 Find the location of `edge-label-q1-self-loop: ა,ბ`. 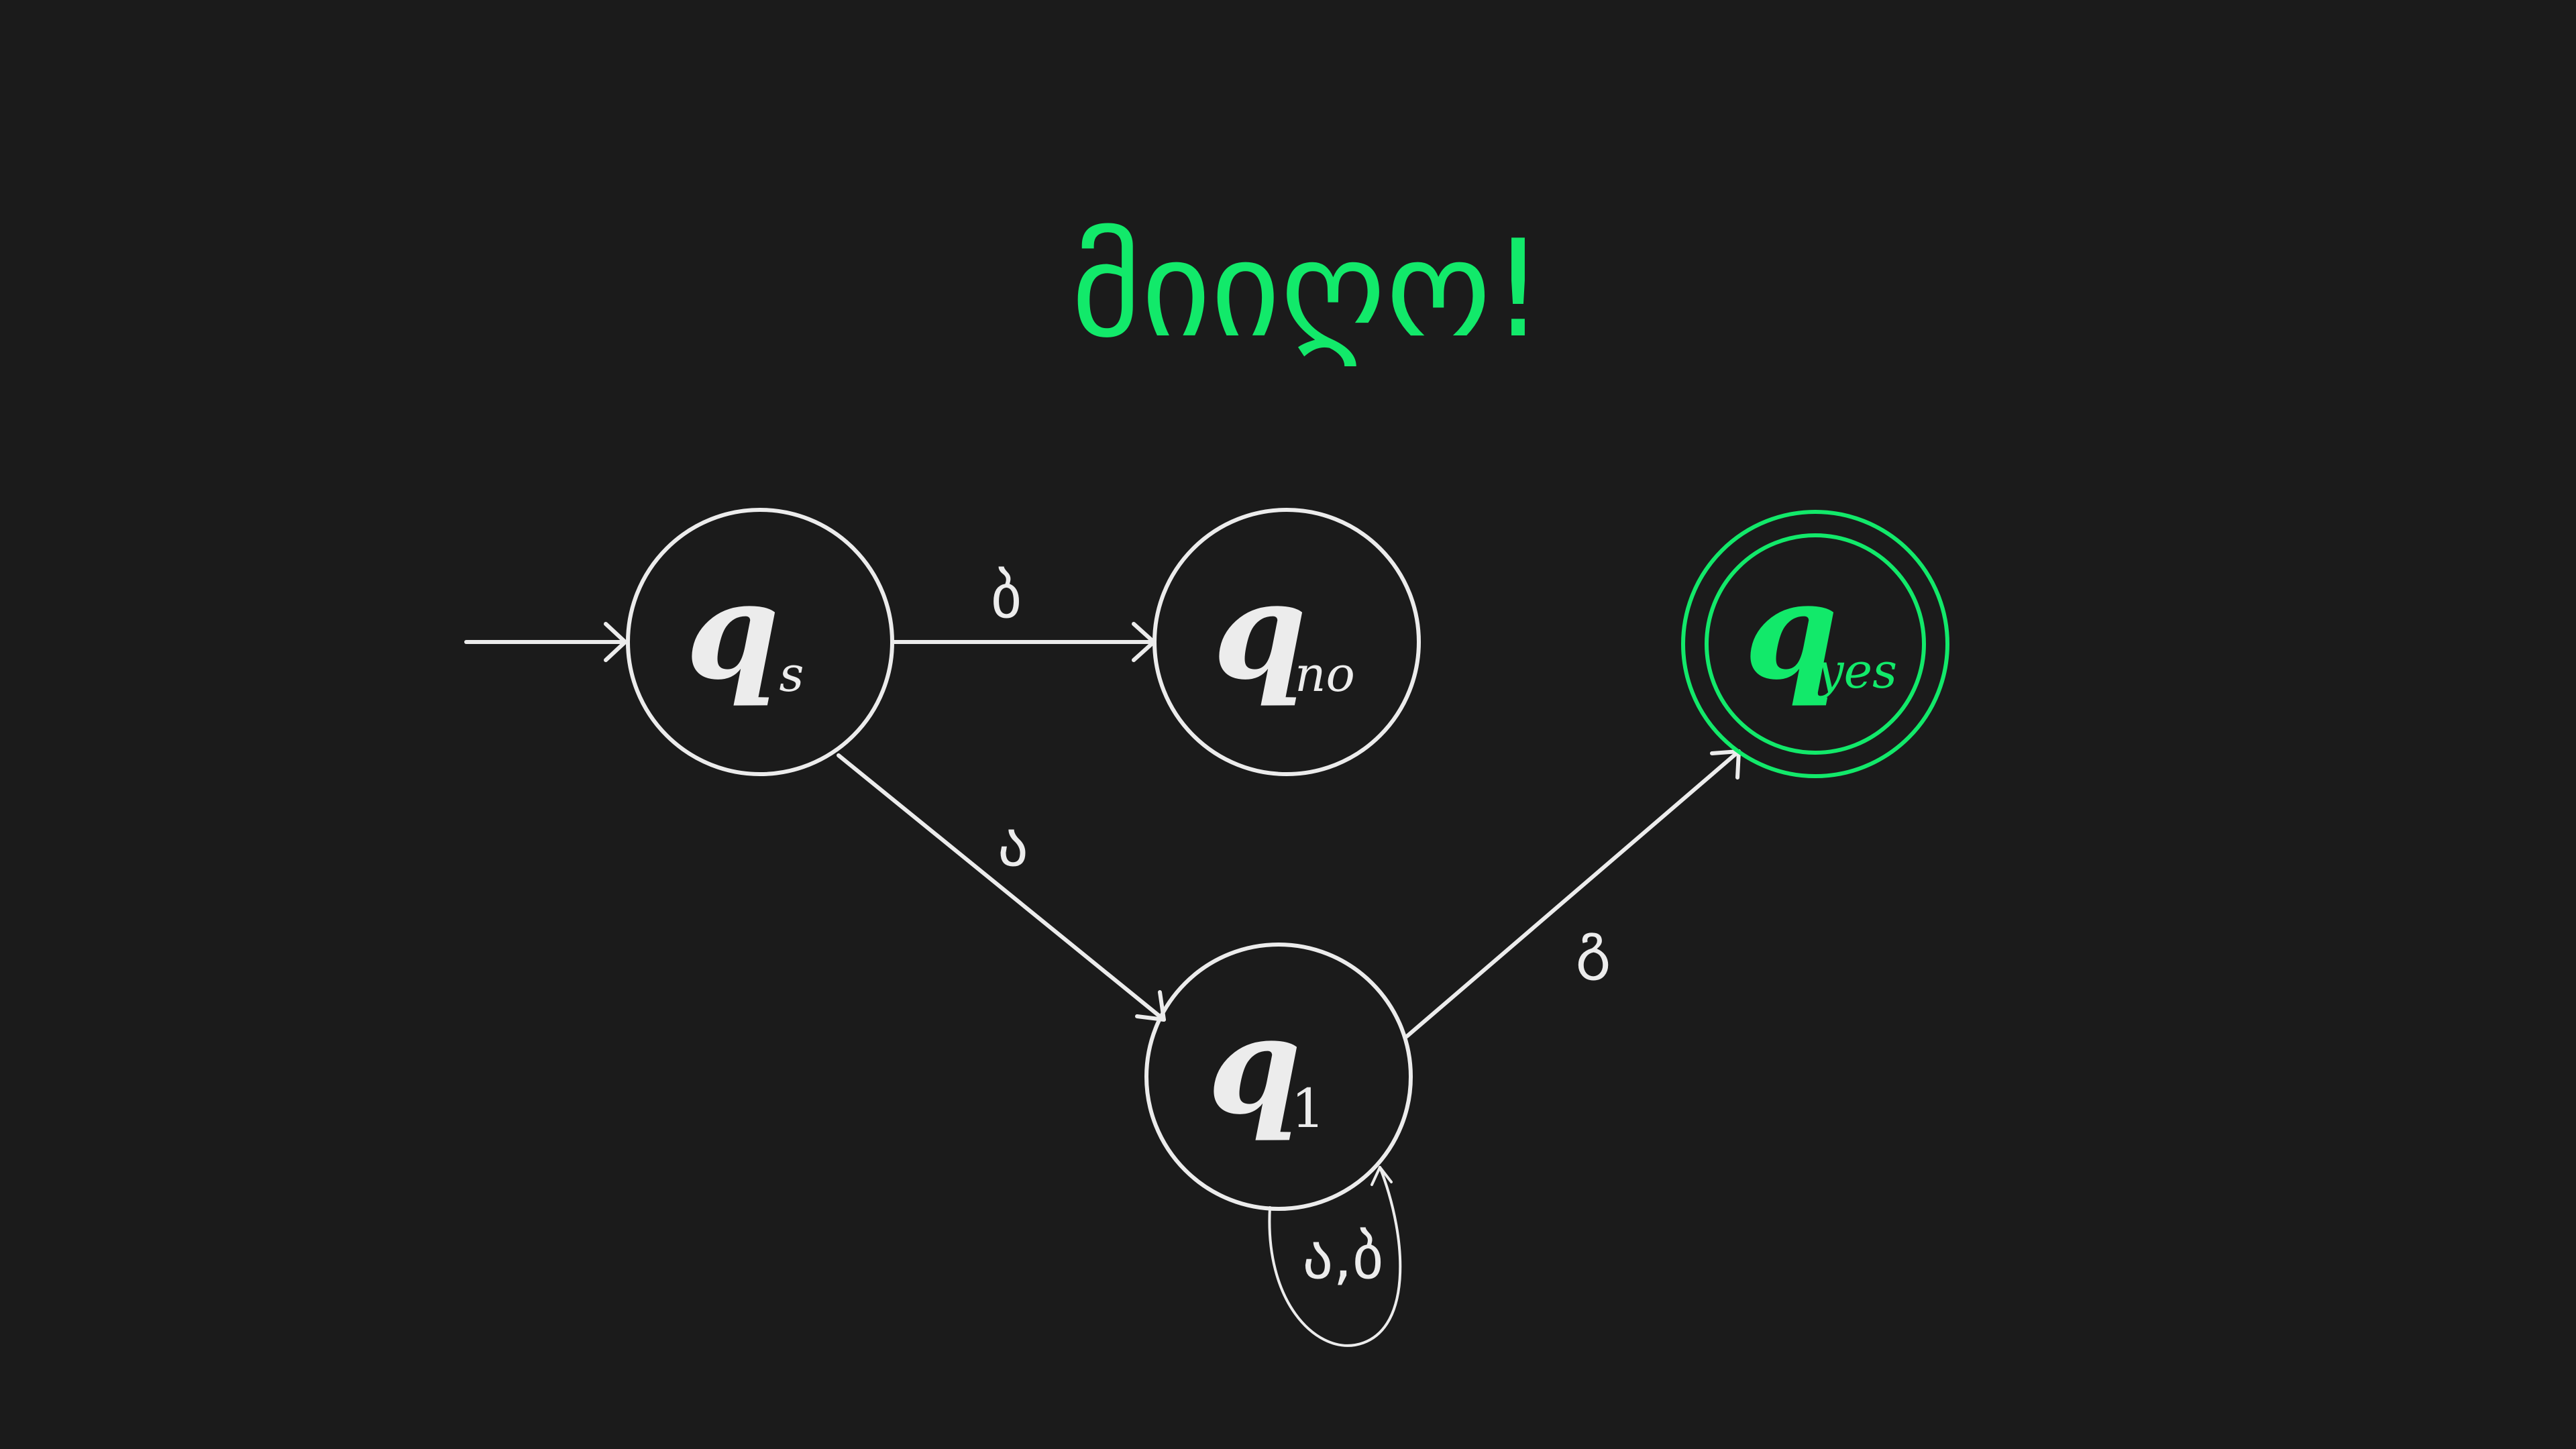

edge-label-q1-self-loop: ა,ბ is located at coordinates (1343, 1257).